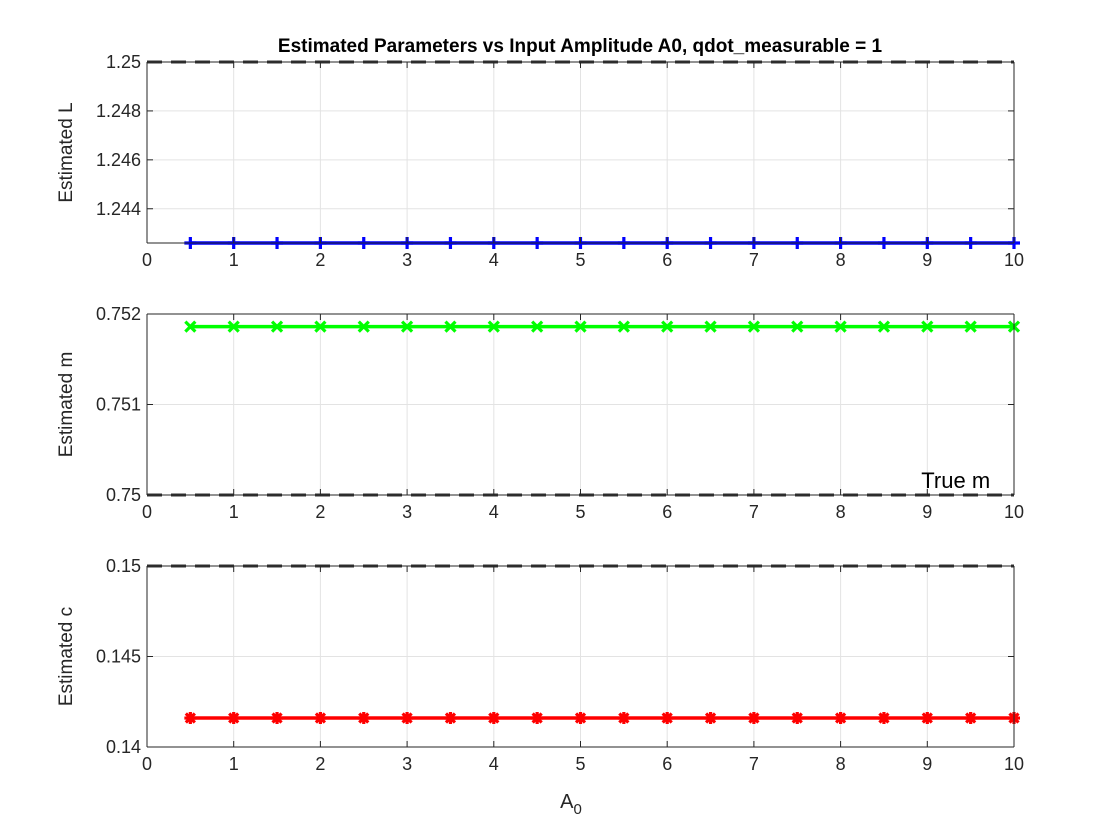 The width and height of the screenshot is (1120, 840). I want to click on y-tick-label: 1.246, so click(118, 160).